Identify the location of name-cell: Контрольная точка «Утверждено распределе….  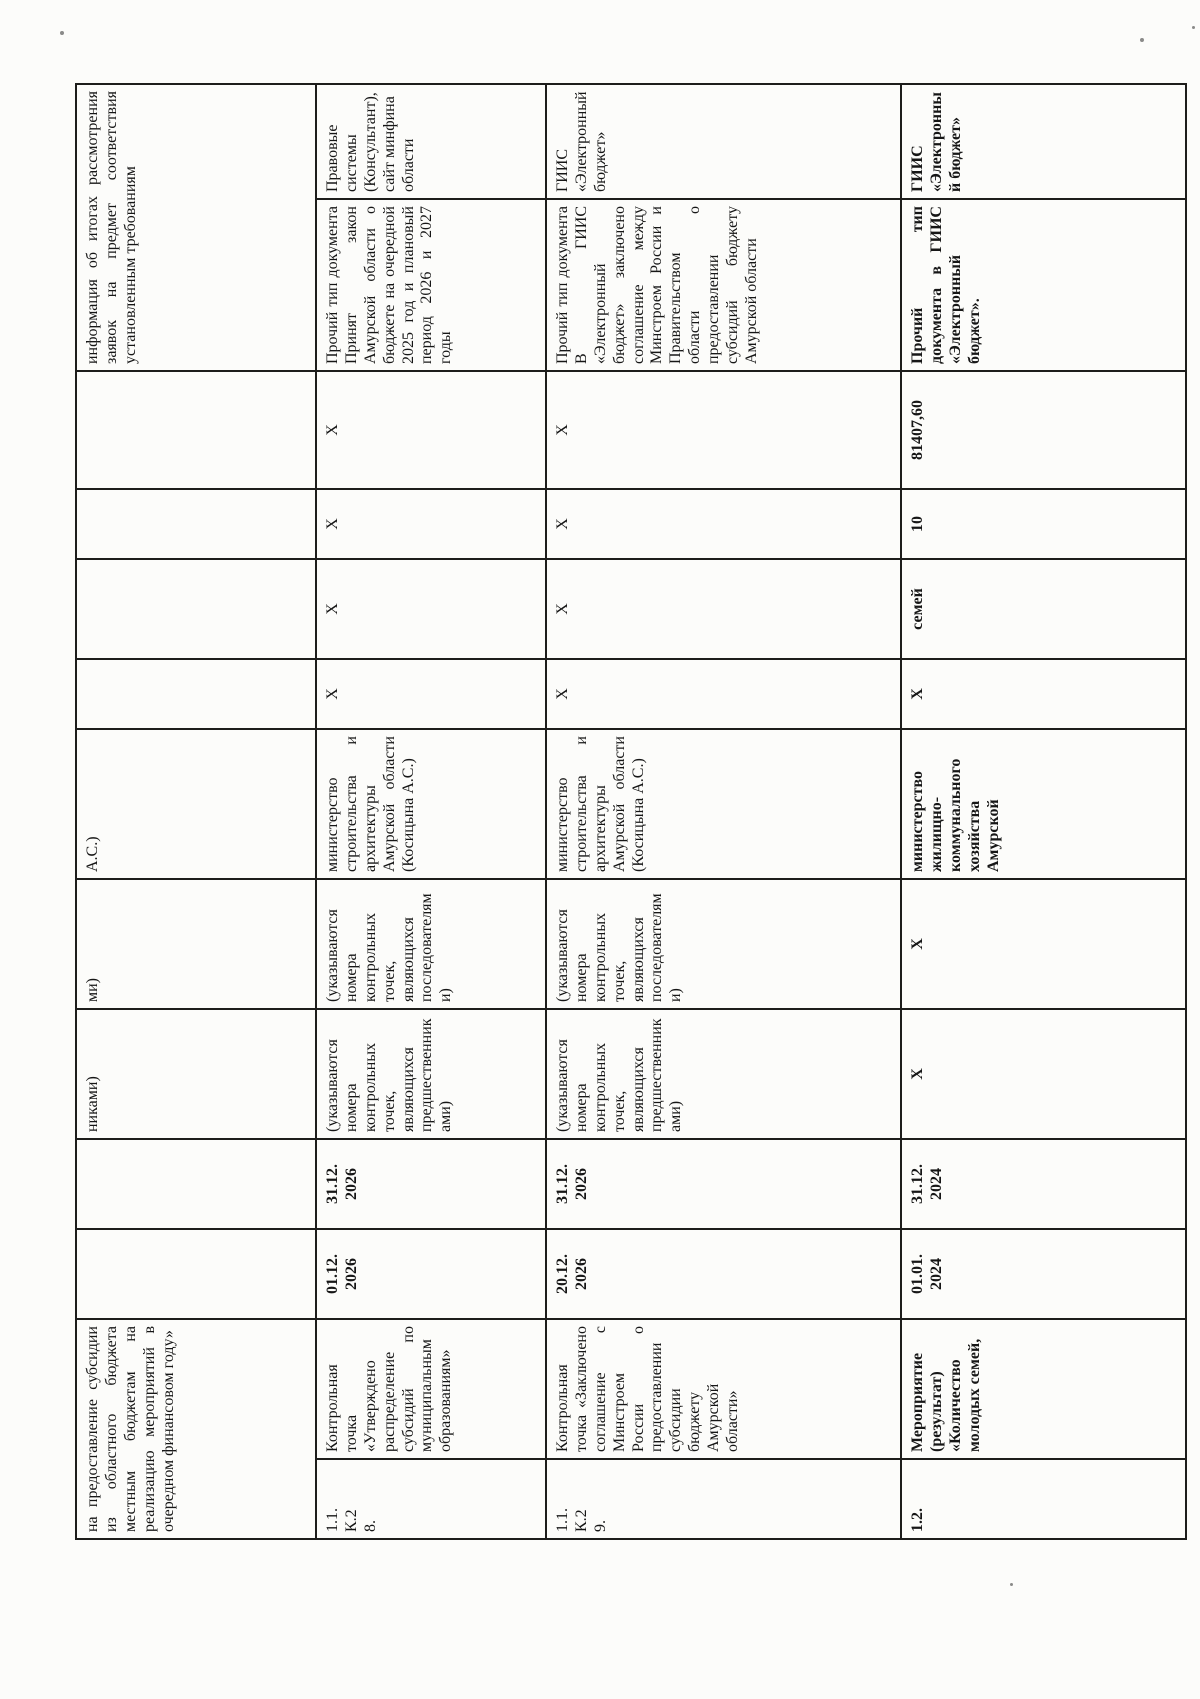
(431, 1389).